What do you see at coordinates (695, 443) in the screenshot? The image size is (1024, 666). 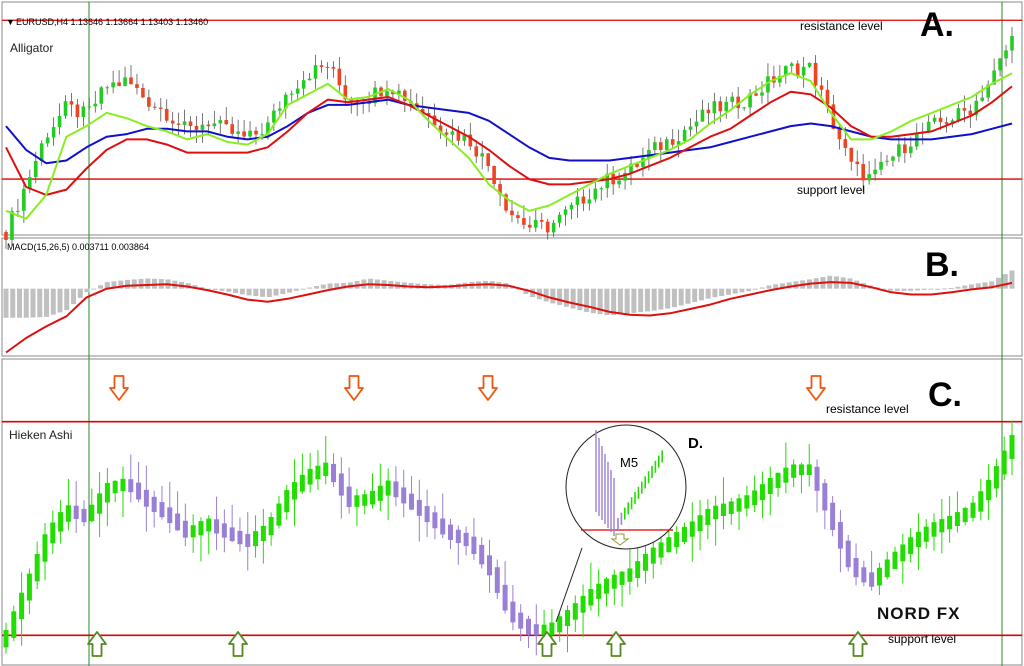 I see `tag-d: D.` at bounding box center [695, 443].